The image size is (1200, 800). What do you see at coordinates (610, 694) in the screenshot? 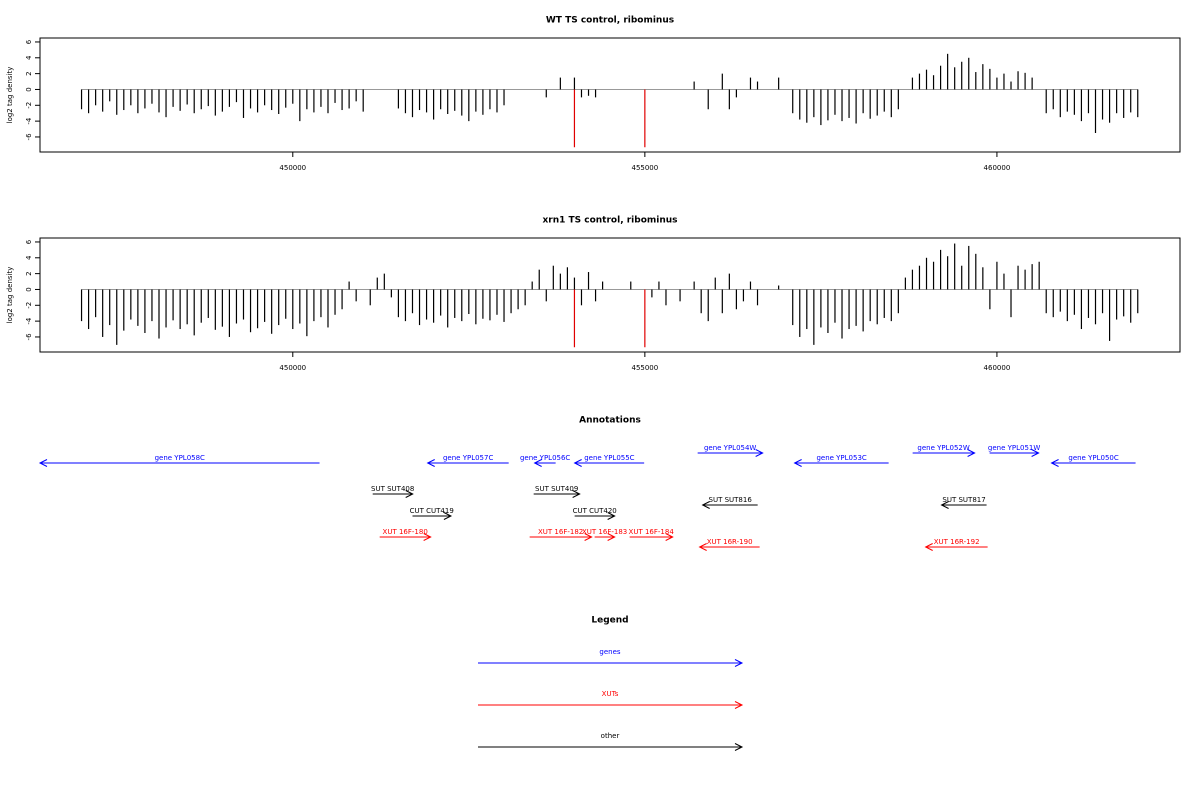
I see `legend-label: XUTs` at bounding box center [610, 694].